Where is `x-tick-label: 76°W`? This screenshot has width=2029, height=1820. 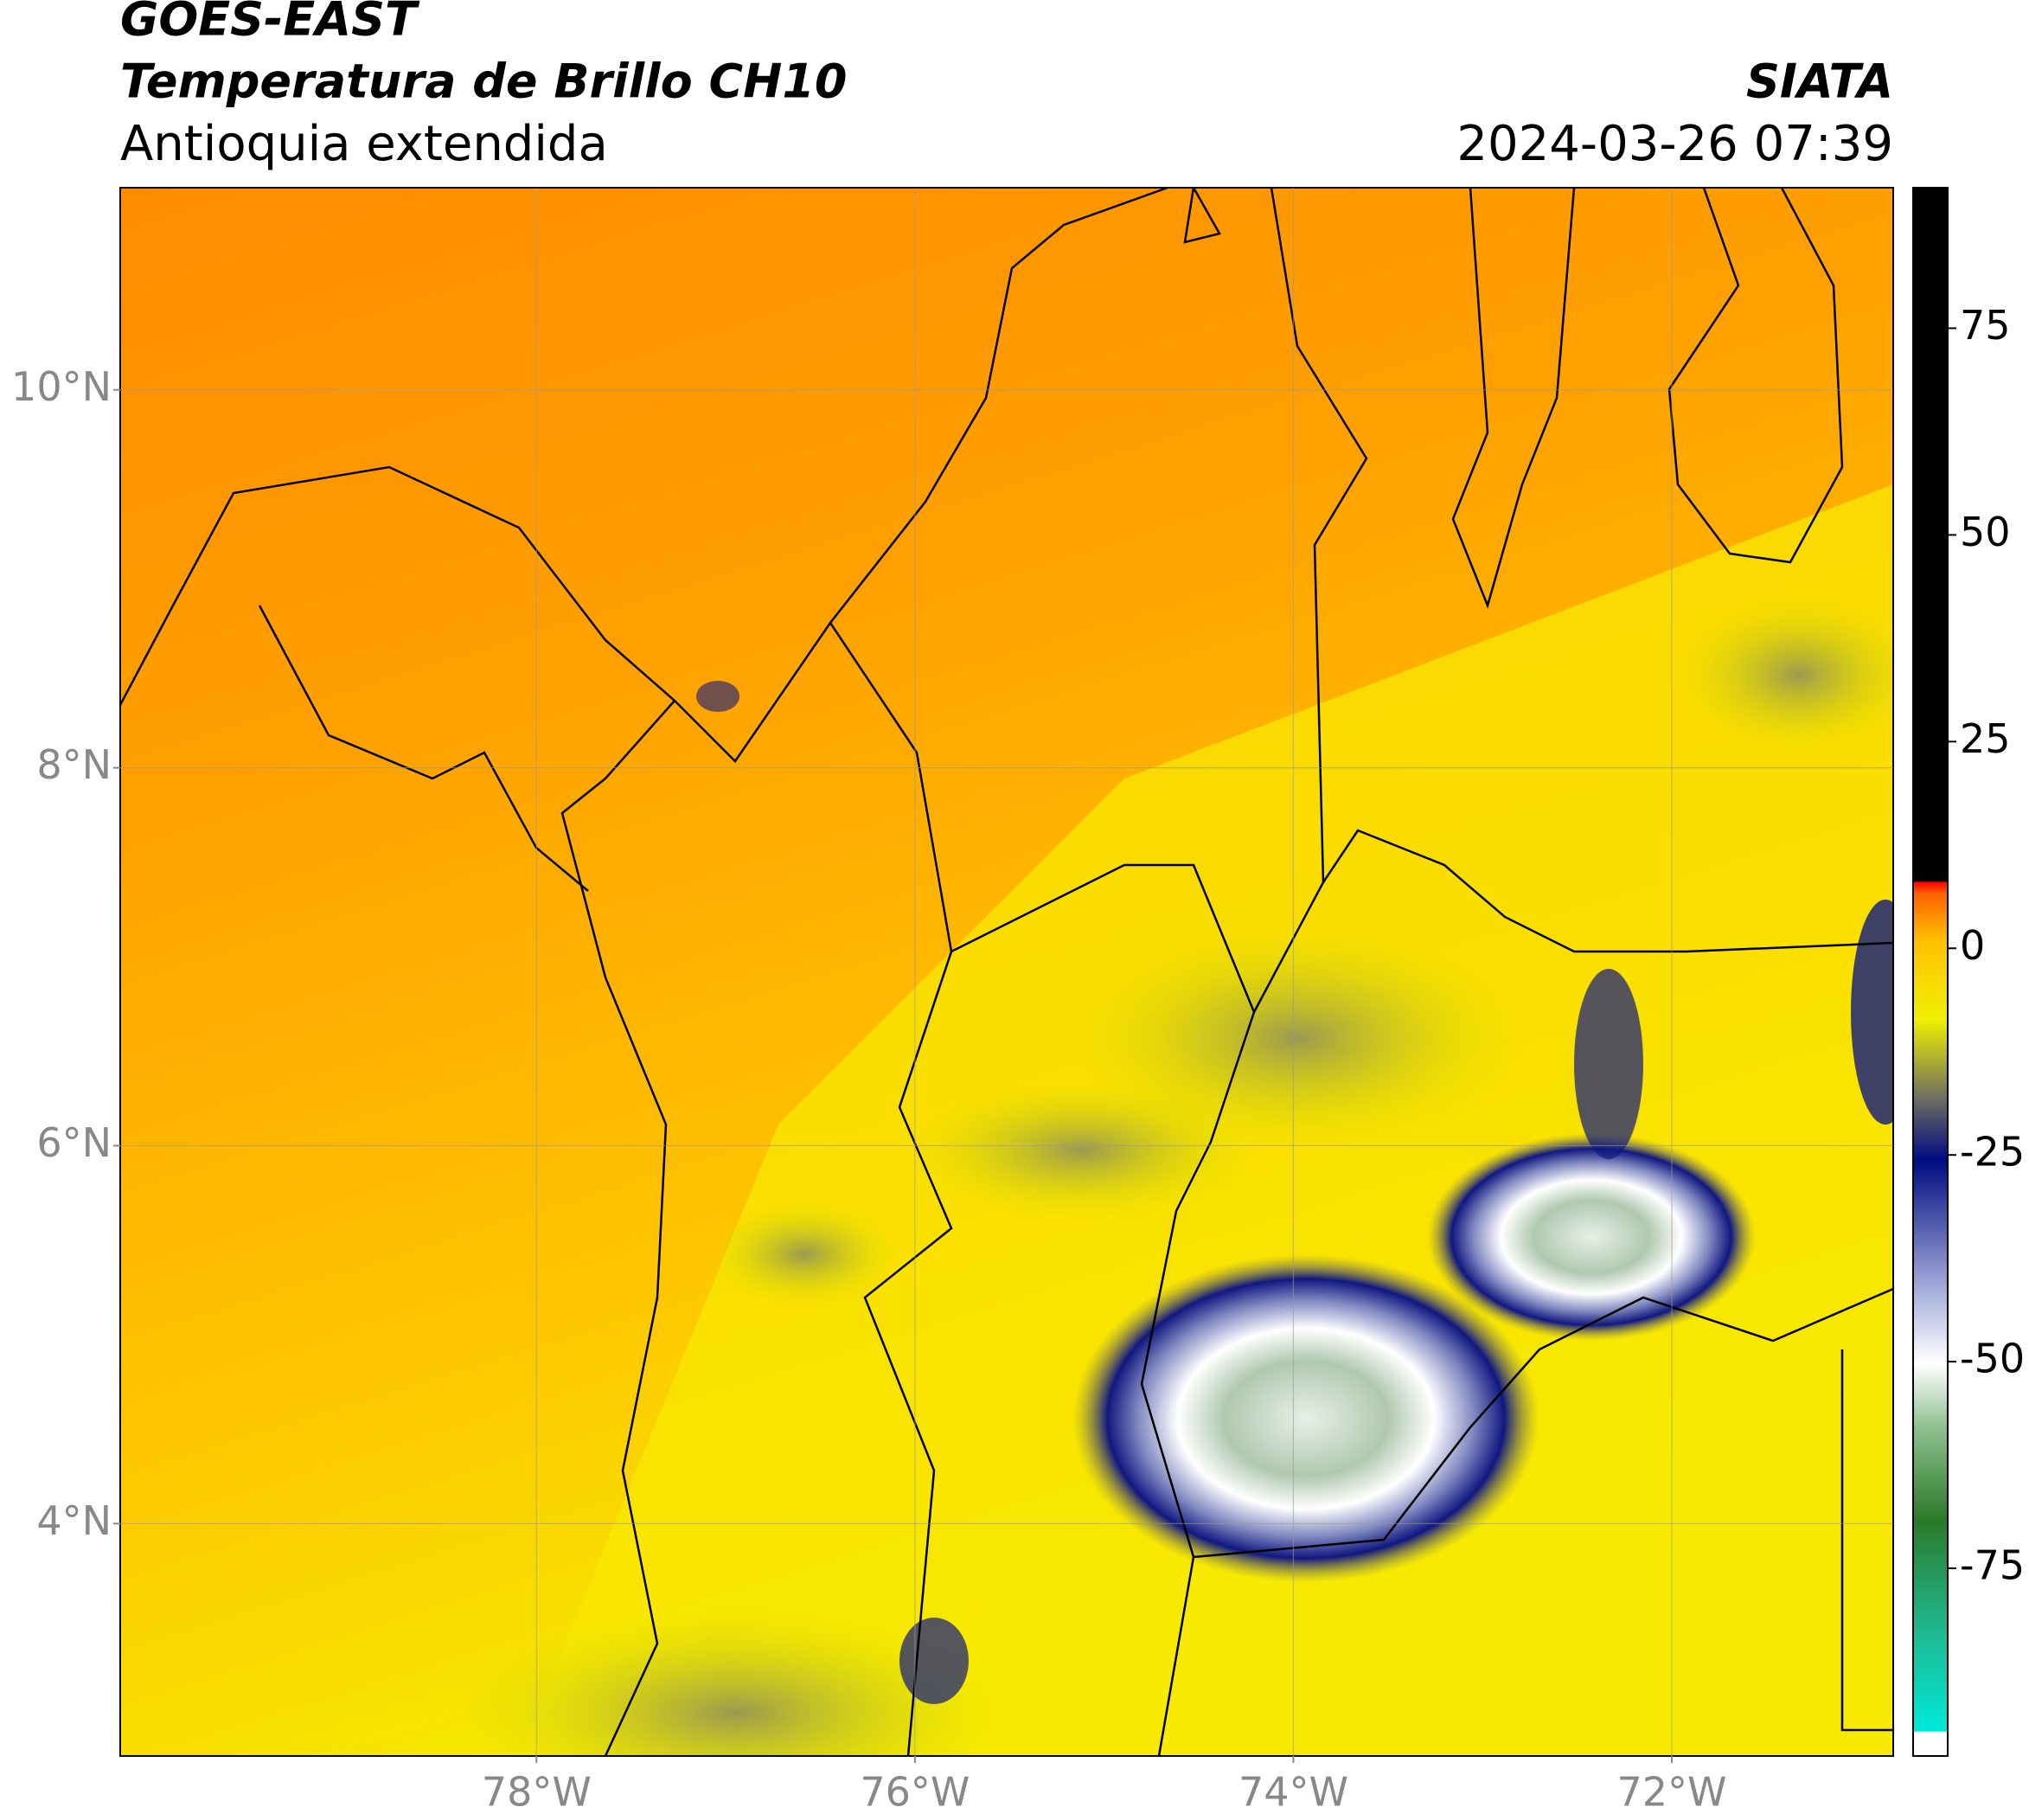
x-tick-label: 76°W is located at coordinates (915, 1792).